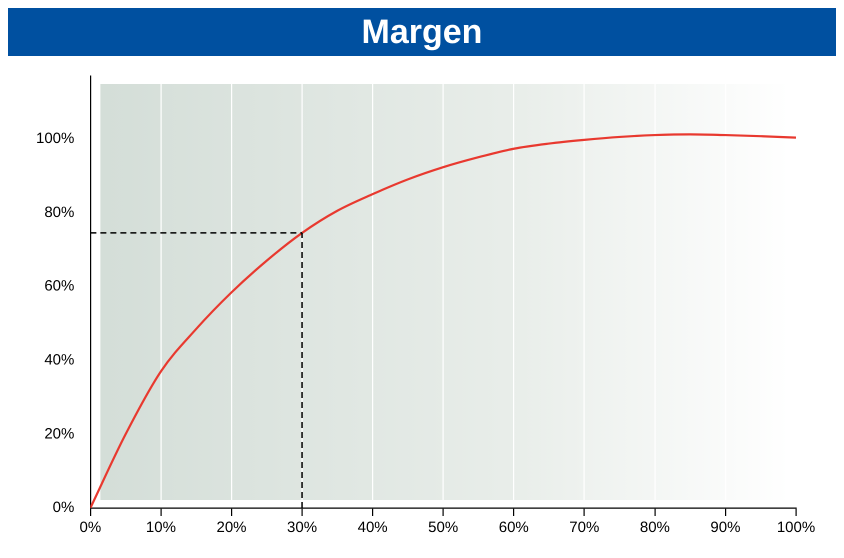 The width and height of the screenshot is (844, 558). What do you see at coordinates (231, 527) in the screenshot?
I see `x-tick-label: 20%` at bounding box center [231, 527].